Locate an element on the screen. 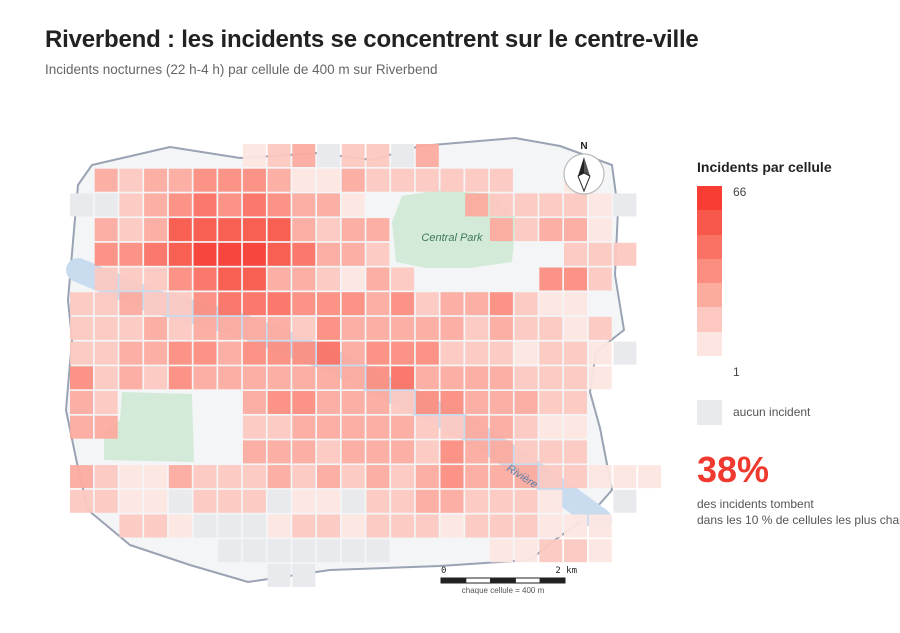  legend-no-incident-label: aucun incident is located at coordinates (772, 412).